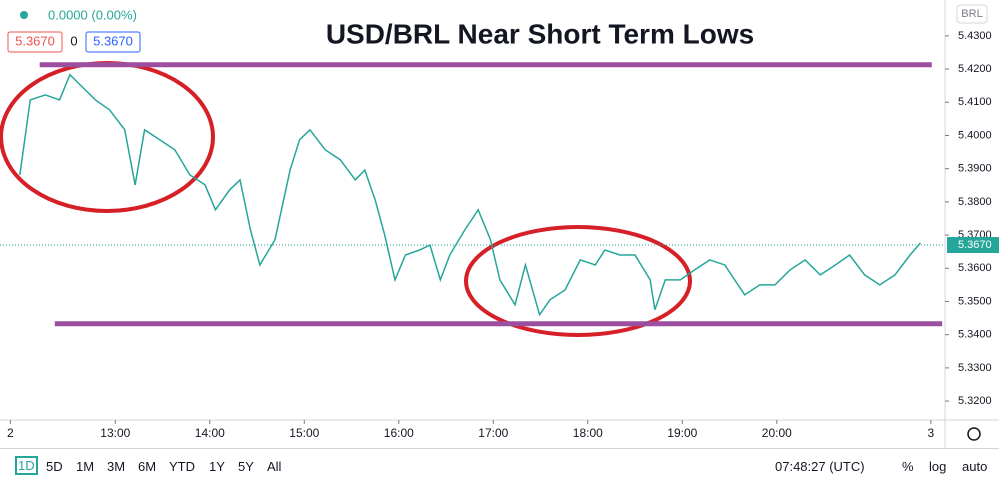 Image resolution: width=999 pixels, height=484 pixels. I want to click on y-tick-label: 5.3200, so click(975, 401).